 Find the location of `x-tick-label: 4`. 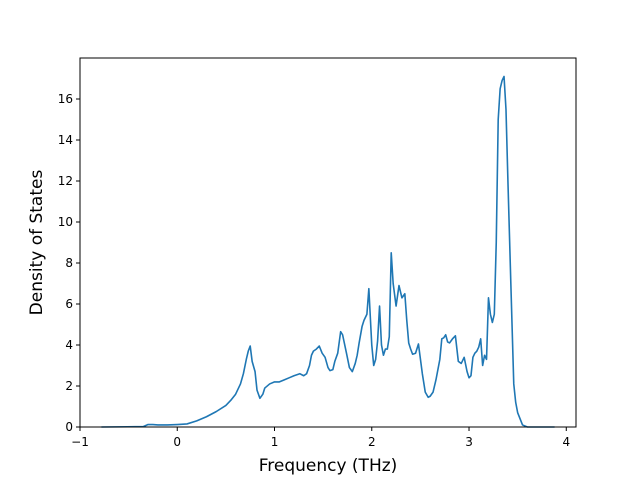

x-tick-label: 4 is located at coordinates (566, 442).